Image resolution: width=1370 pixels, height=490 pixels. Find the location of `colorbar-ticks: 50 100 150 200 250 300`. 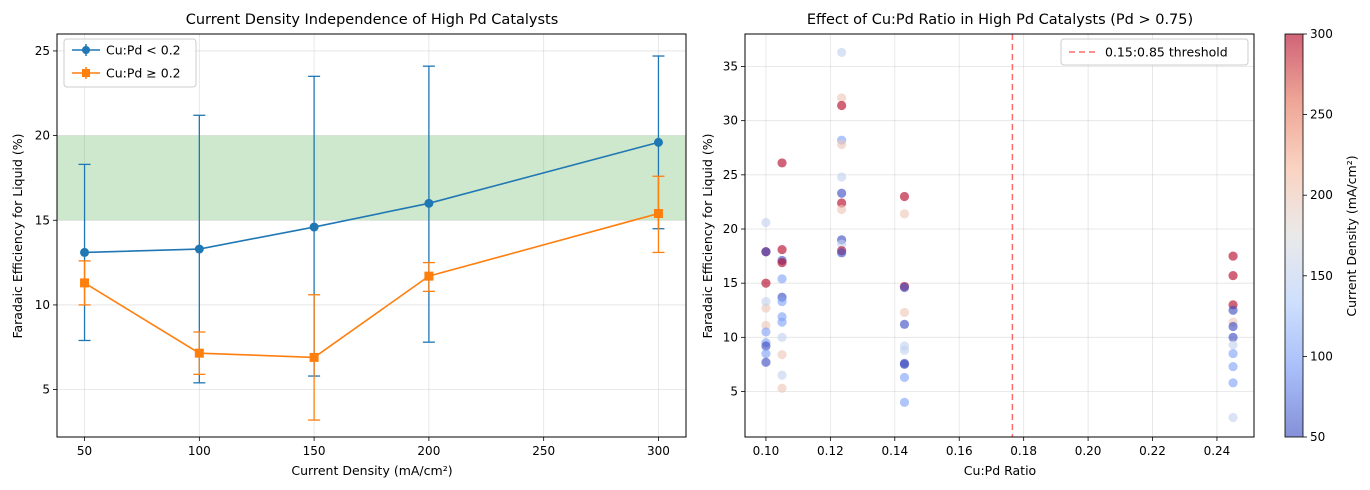

colorbar-ticks: 50 100 150 200 250 300 is located at coordinates (1318, 235).